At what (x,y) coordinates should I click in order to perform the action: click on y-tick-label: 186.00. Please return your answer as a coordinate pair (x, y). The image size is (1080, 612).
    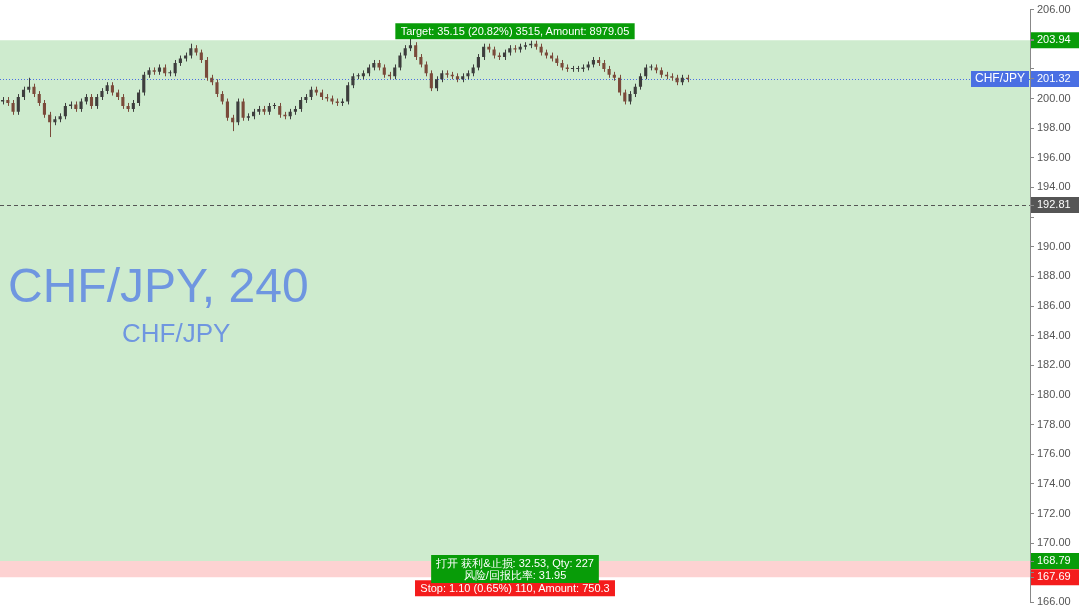
    Looking at the image, I should click on (1054, 305).